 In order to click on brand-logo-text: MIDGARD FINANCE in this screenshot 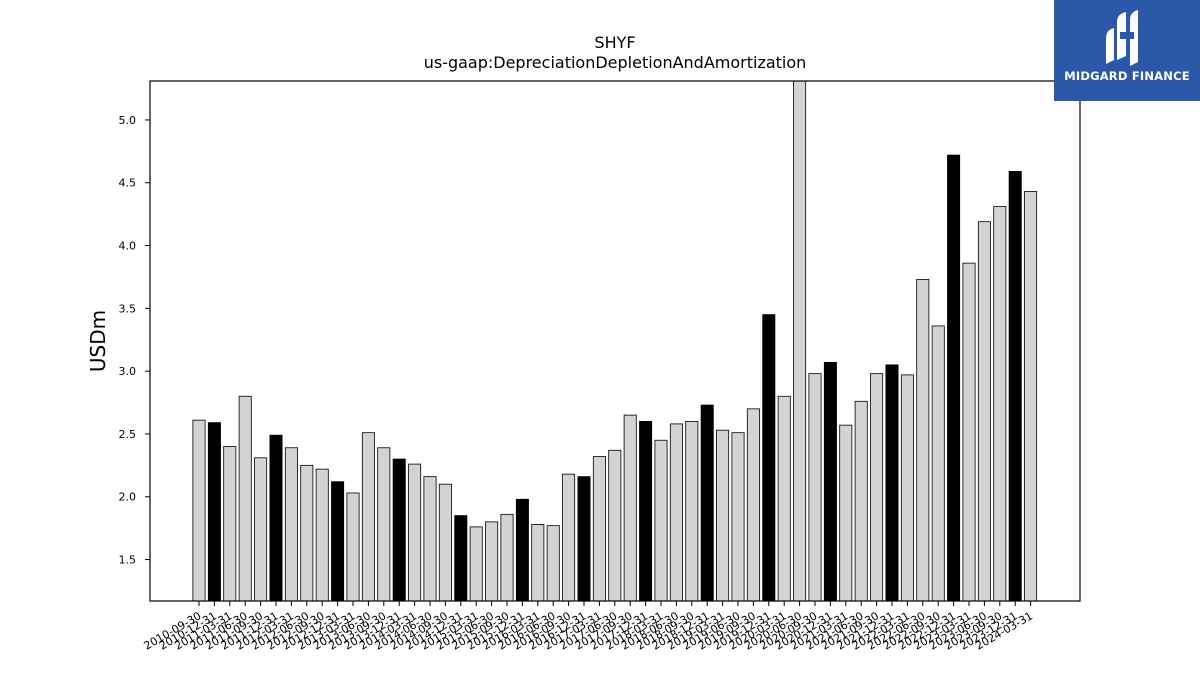, I will do `click(1127, 76)`.